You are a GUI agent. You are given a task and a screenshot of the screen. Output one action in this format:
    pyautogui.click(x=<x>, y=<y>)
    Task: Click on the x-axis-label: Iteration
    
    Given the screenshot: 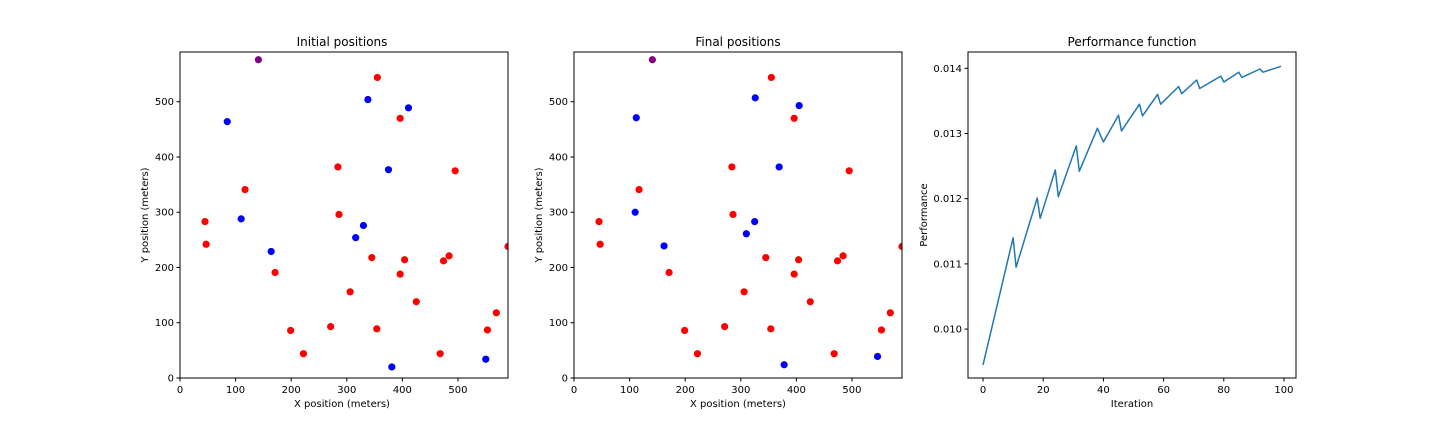 What is the action you would take?
    pyautogui.click(x=1132, y=404)
    